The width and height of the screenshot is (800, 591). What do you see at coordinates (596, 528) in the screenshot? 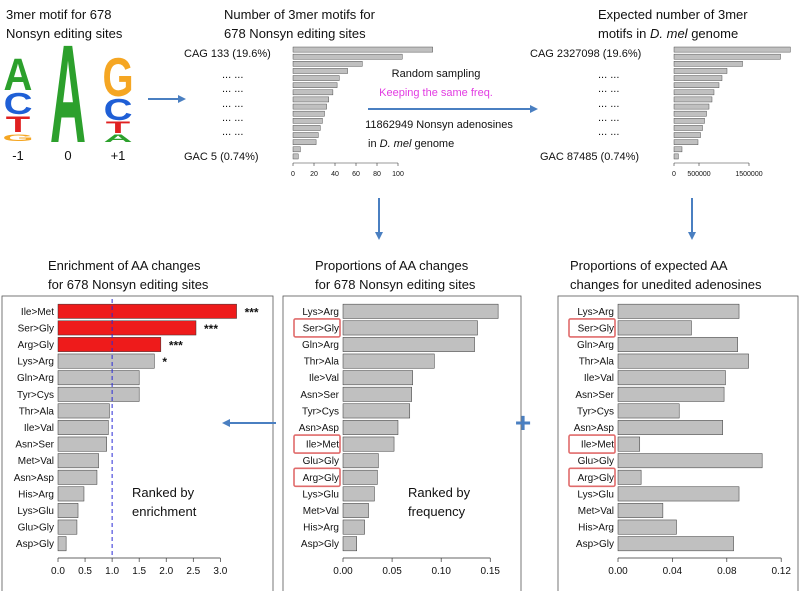
I see `prop-exp-category-label: His>Arg` at bounding box center [596, 528].